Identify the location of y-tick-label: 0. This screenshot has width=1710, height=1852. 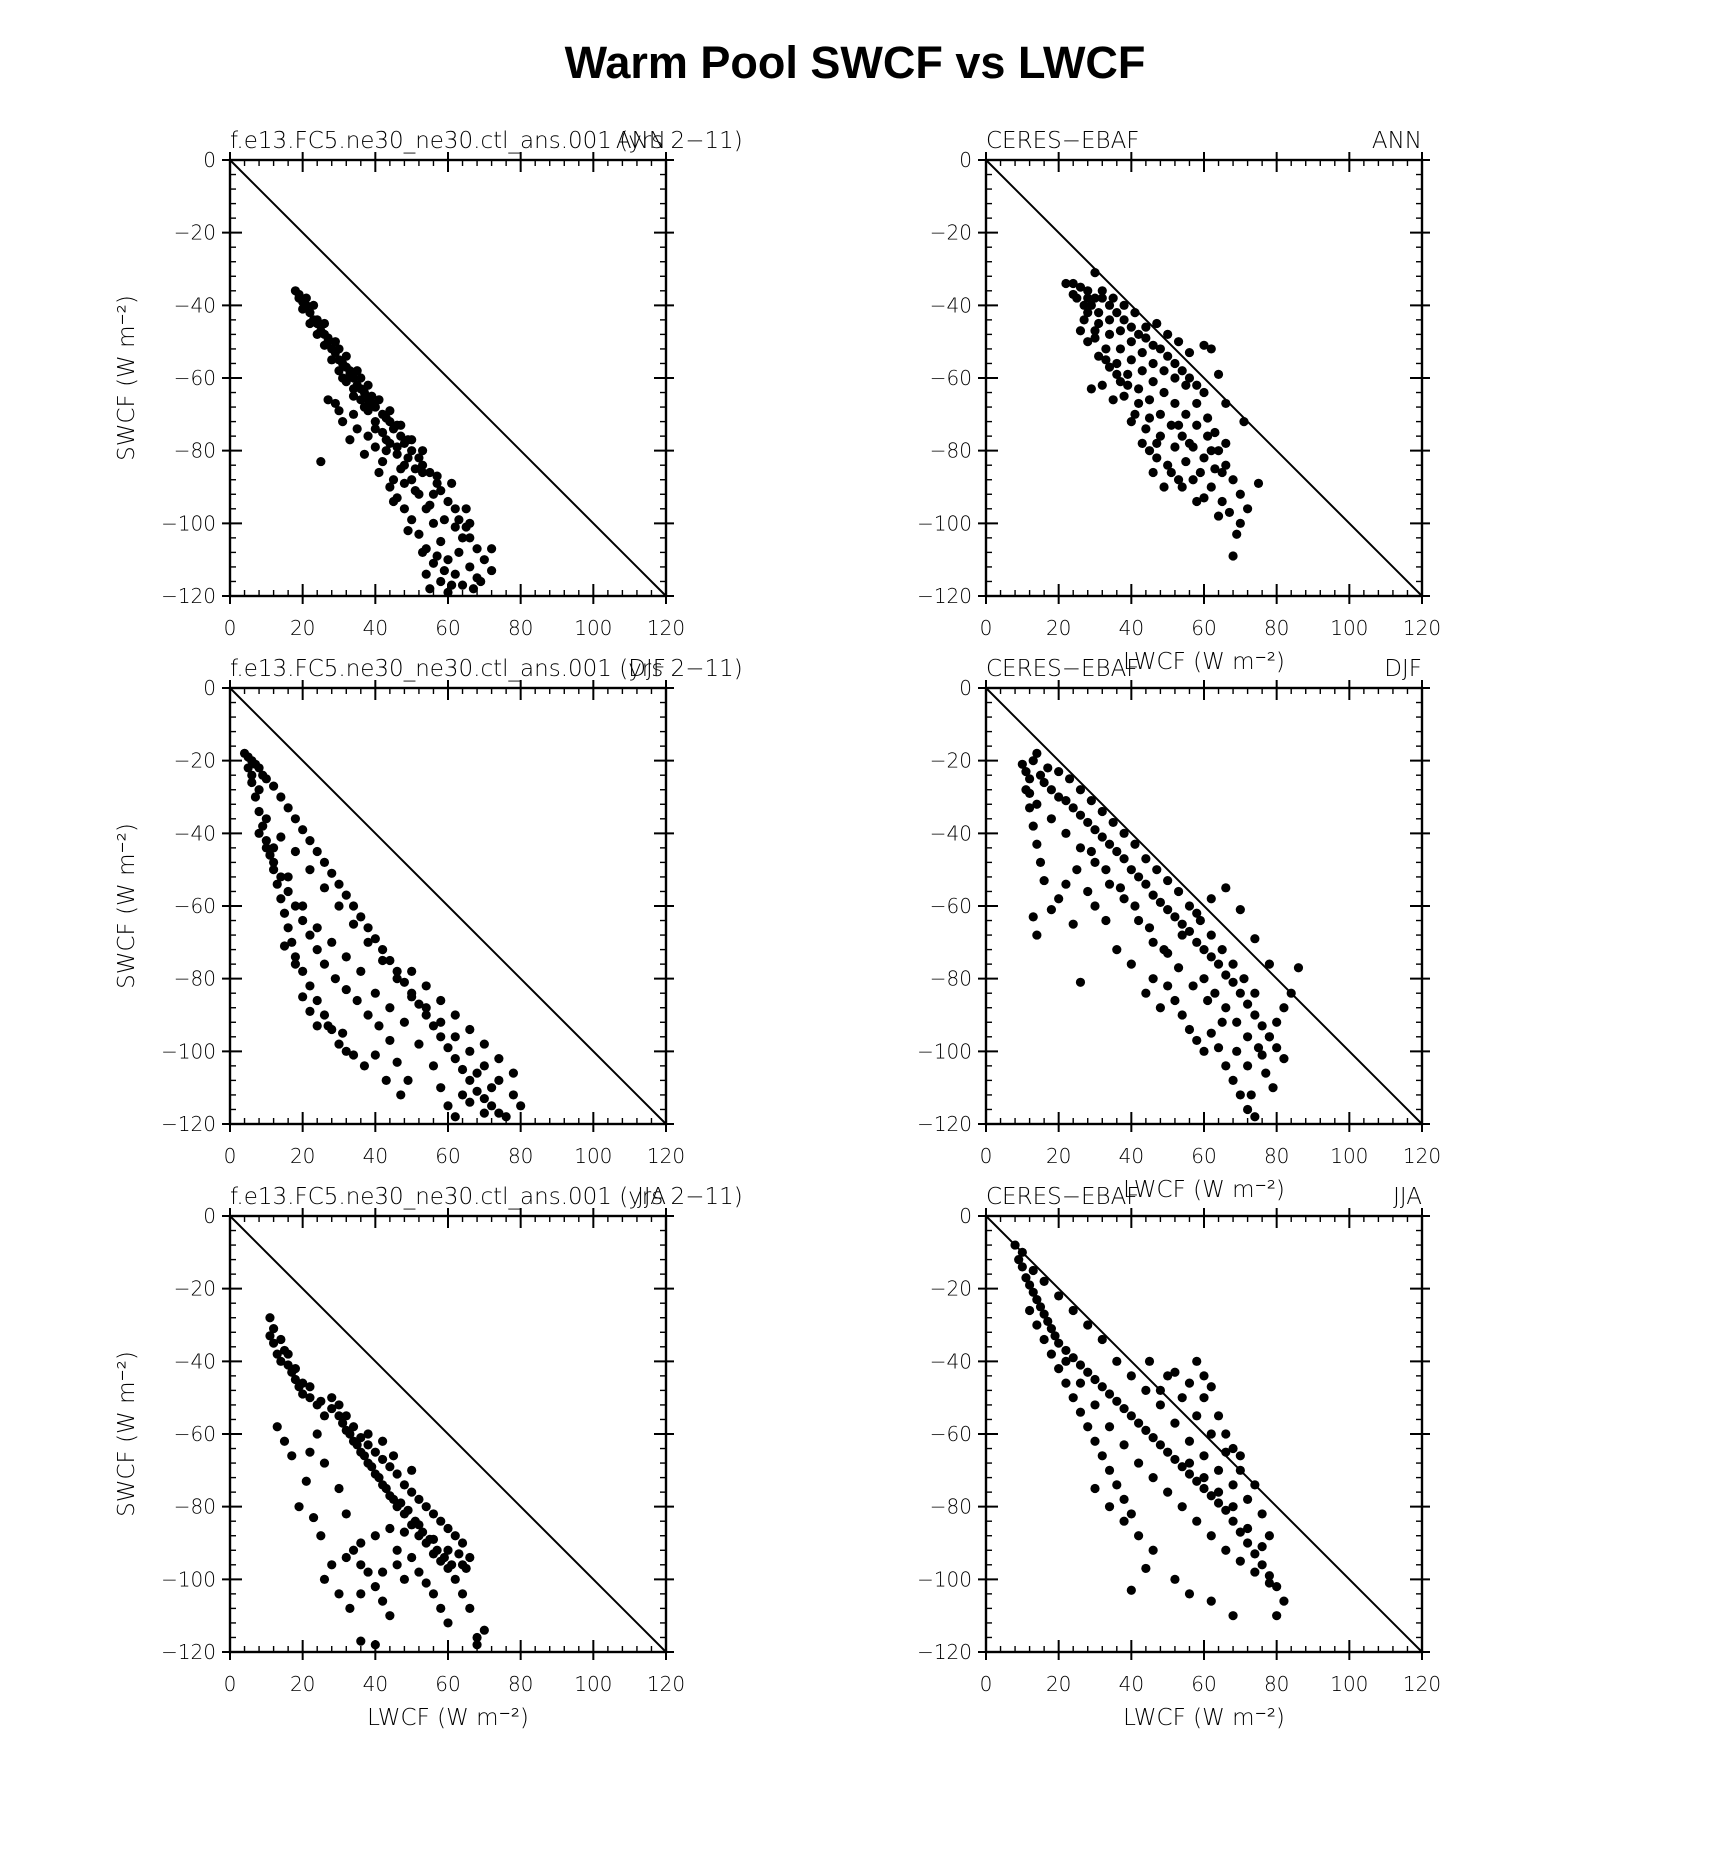
(209, 160).